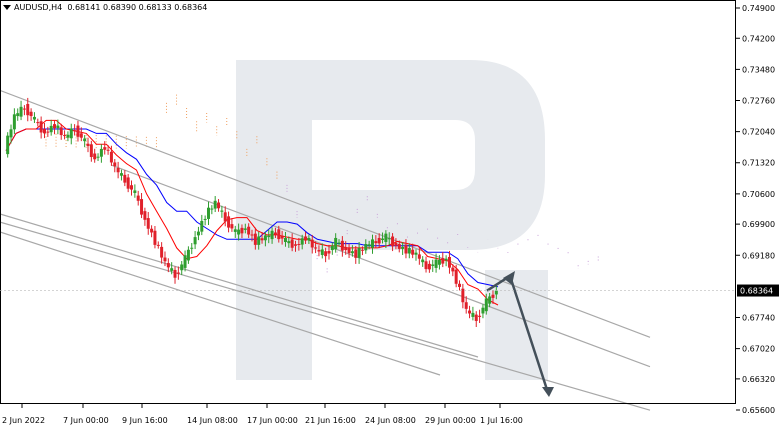 This screenshot has width=782, height=435. I want to click on y-tick-label: 0.67740, so click(758, 317).